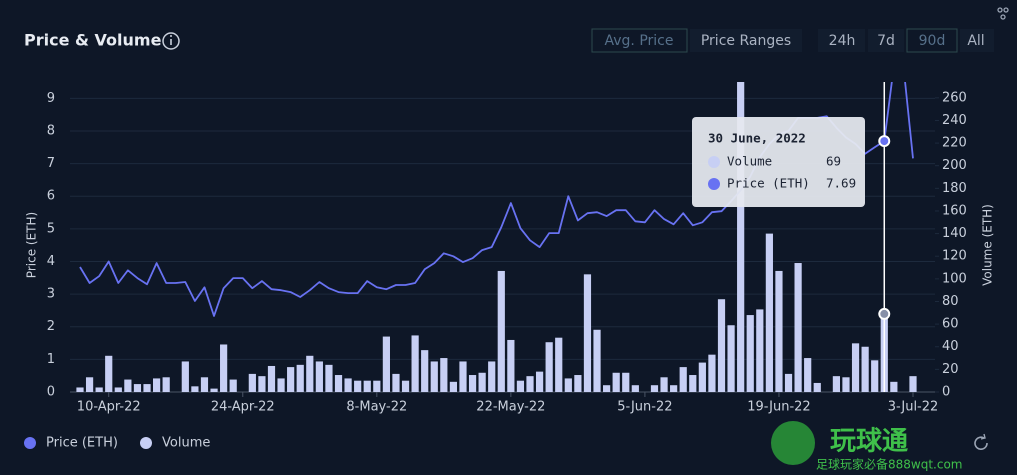 This screenshot has height=475, width=1017. Describe the element at coordinates (954, 210) in the screenshot. I see `y2-tick-label: 160` at that location.